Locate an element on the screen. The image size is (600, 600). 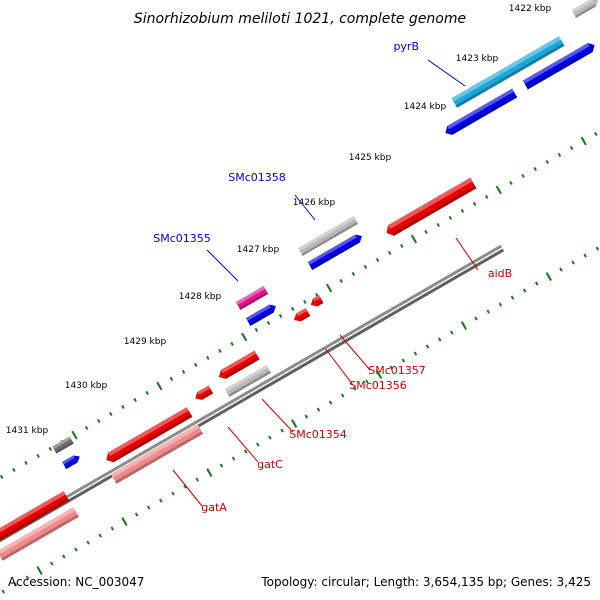
gene-label-smc01356: SMc01356 is located at coordinates (378, 385).